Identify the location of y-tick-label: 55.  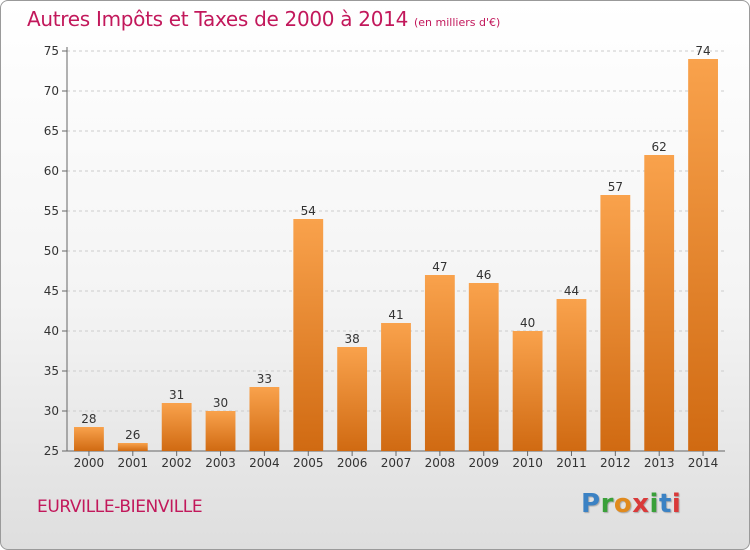
(51, 211).